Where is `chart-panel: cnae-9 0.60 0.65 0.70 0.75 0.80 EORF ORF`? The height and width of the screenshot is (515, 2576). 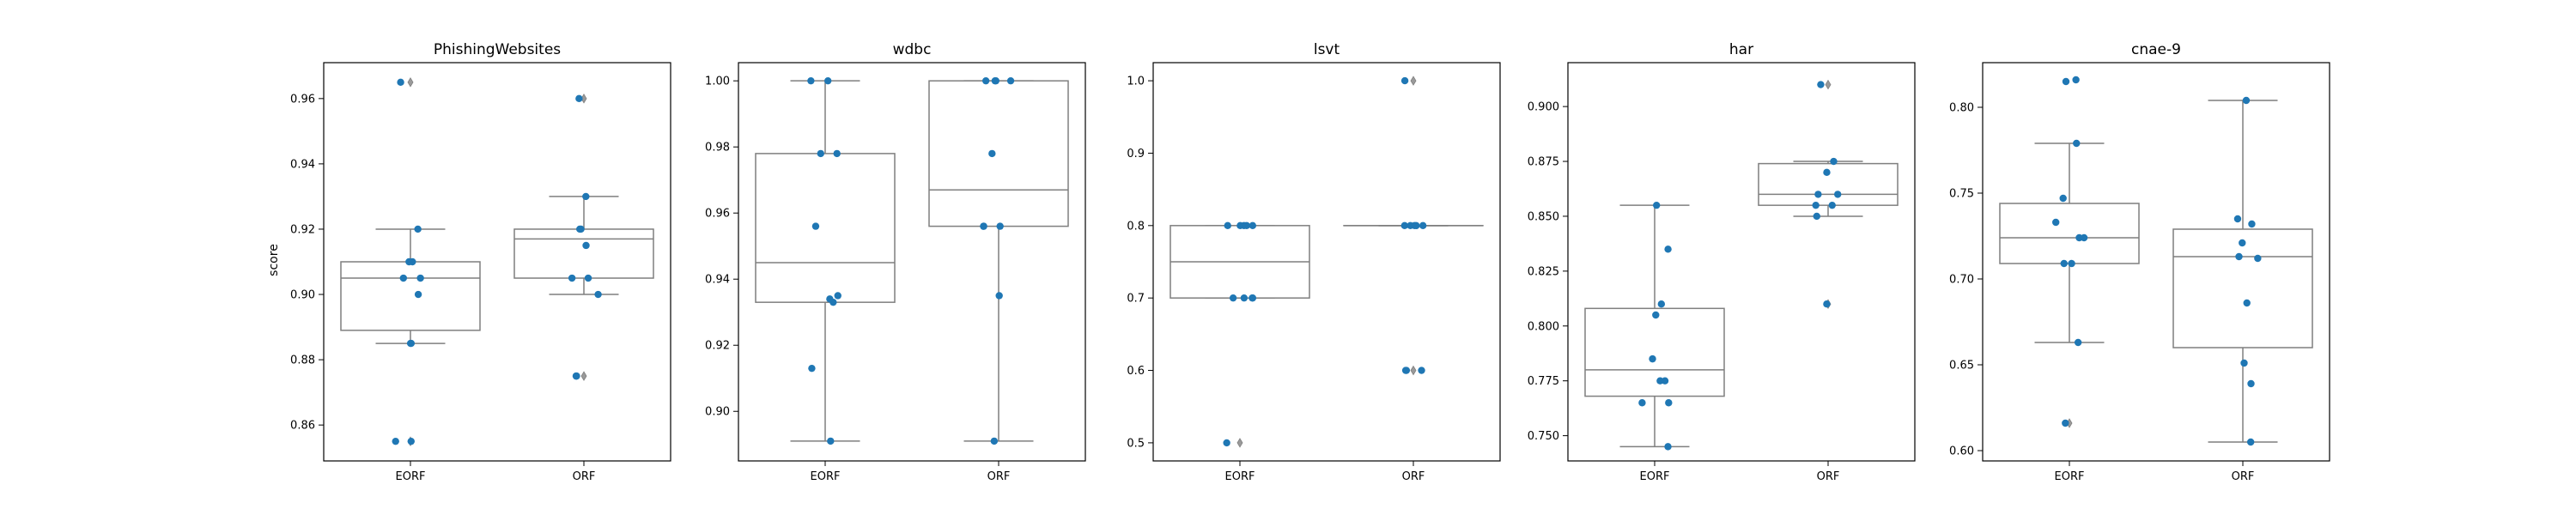 chart-panel: cnae-9 0.60 0.65 0.70 0.75 0.80 EORF ORF is located at coordinates (2140, 262).